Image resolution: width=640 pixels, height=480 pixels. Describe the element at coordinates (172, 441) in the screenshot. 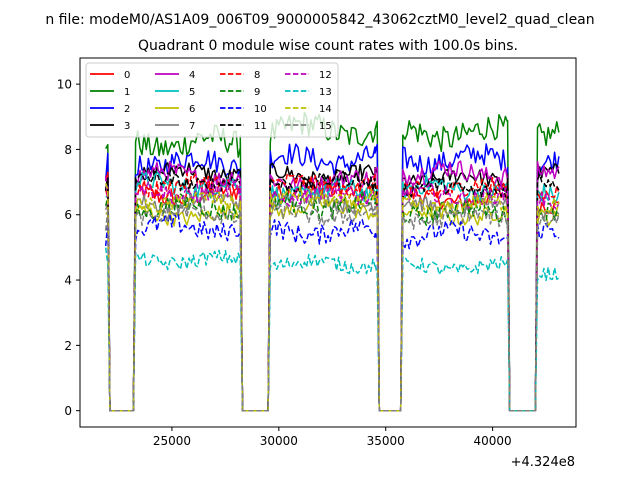

I see `x-tick-label: 25000` at that location.